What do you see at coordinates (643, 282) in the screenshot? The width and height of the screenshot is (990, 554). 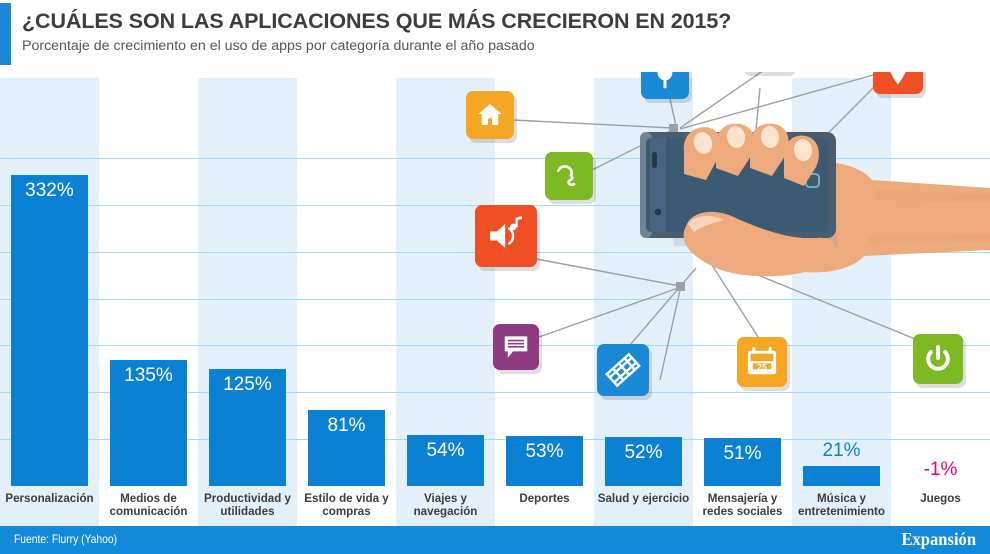 I see `bar-column: 52%` at bounding box center [643, 282].